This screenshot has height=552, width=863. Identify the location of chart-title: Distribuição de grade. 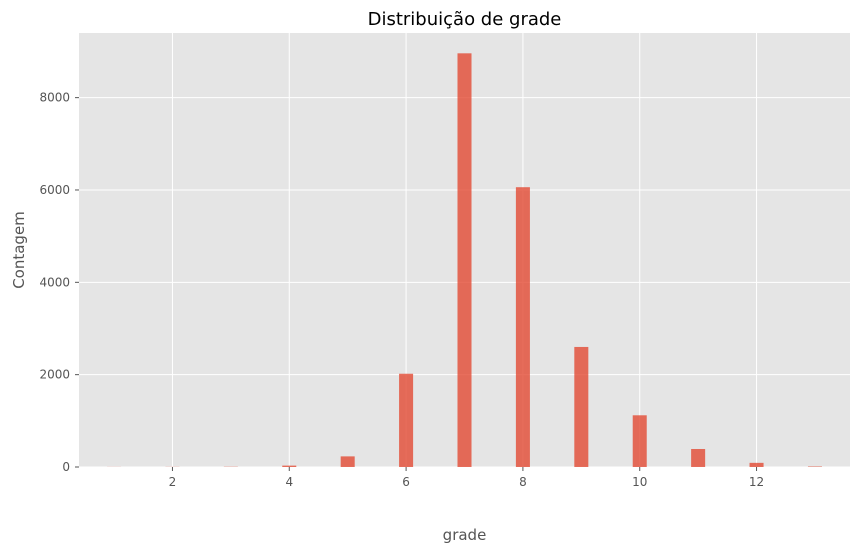
(465, 19).